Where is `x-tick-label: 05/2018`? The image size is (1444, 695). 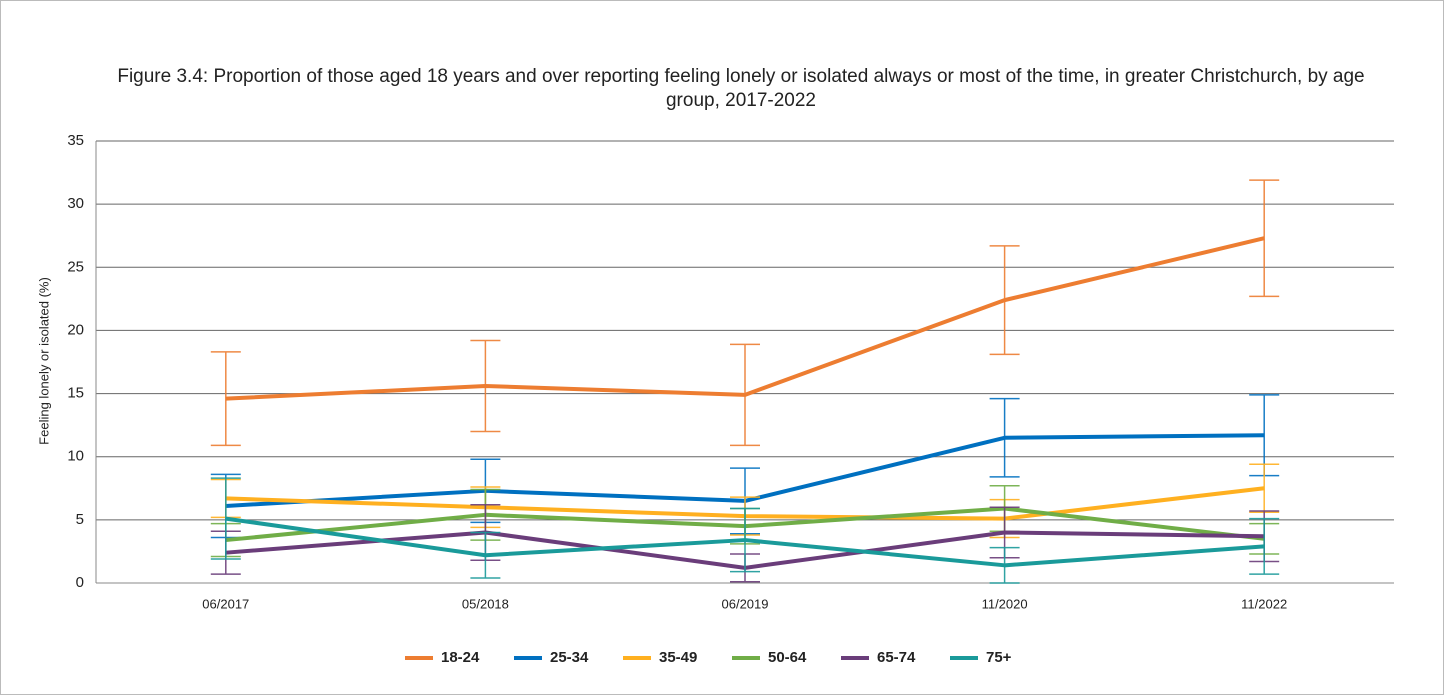
x-tick-label: 05/2018 is located at coordinates (485, 603).